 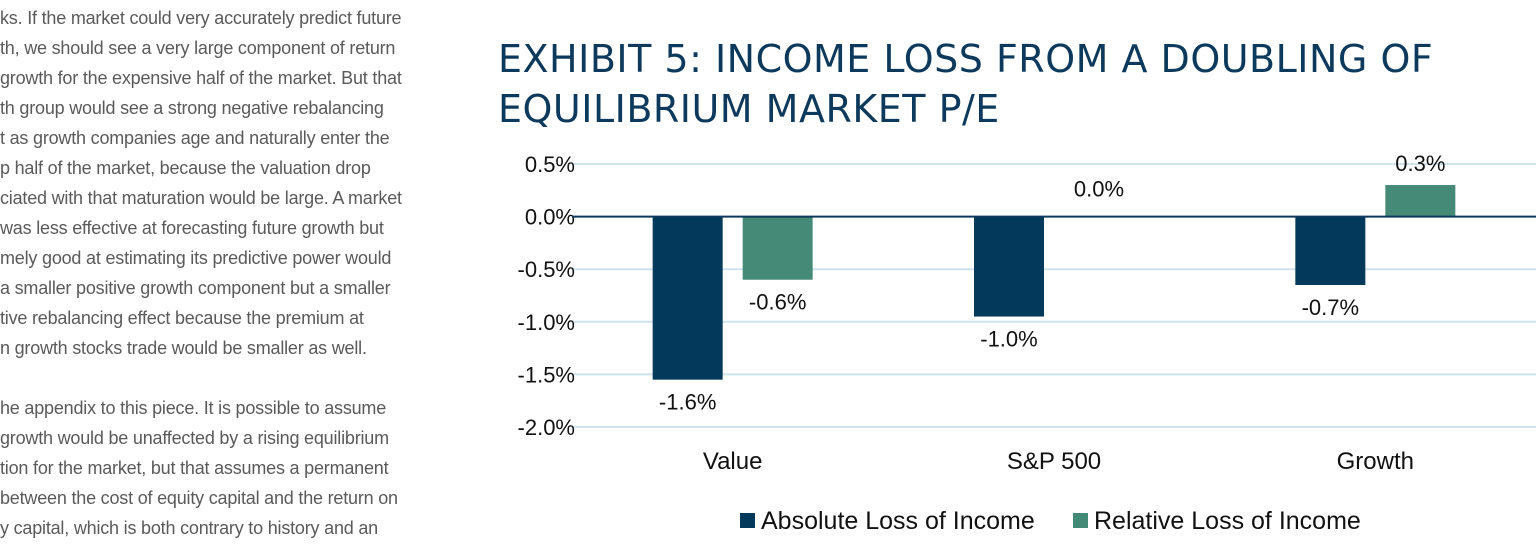 What do you see at coordinates (733, 461) in the screenshot?
I see `x-category-label: Value` at bounding box center [733, 461].